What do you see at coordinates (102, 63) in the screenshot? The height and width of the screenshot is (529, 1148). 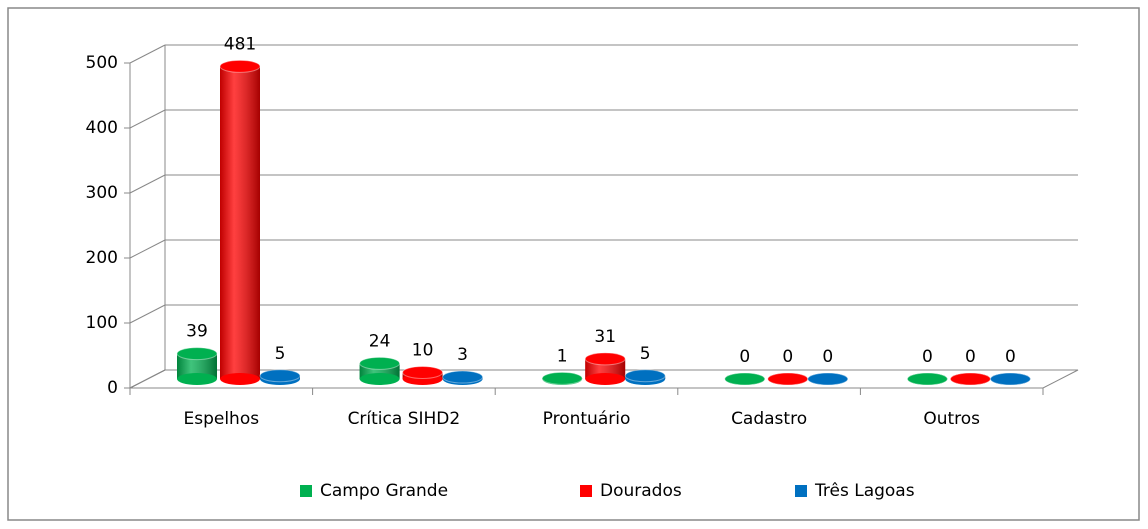 I see `y-tick-label: 500` at bounding box center [102, 63].